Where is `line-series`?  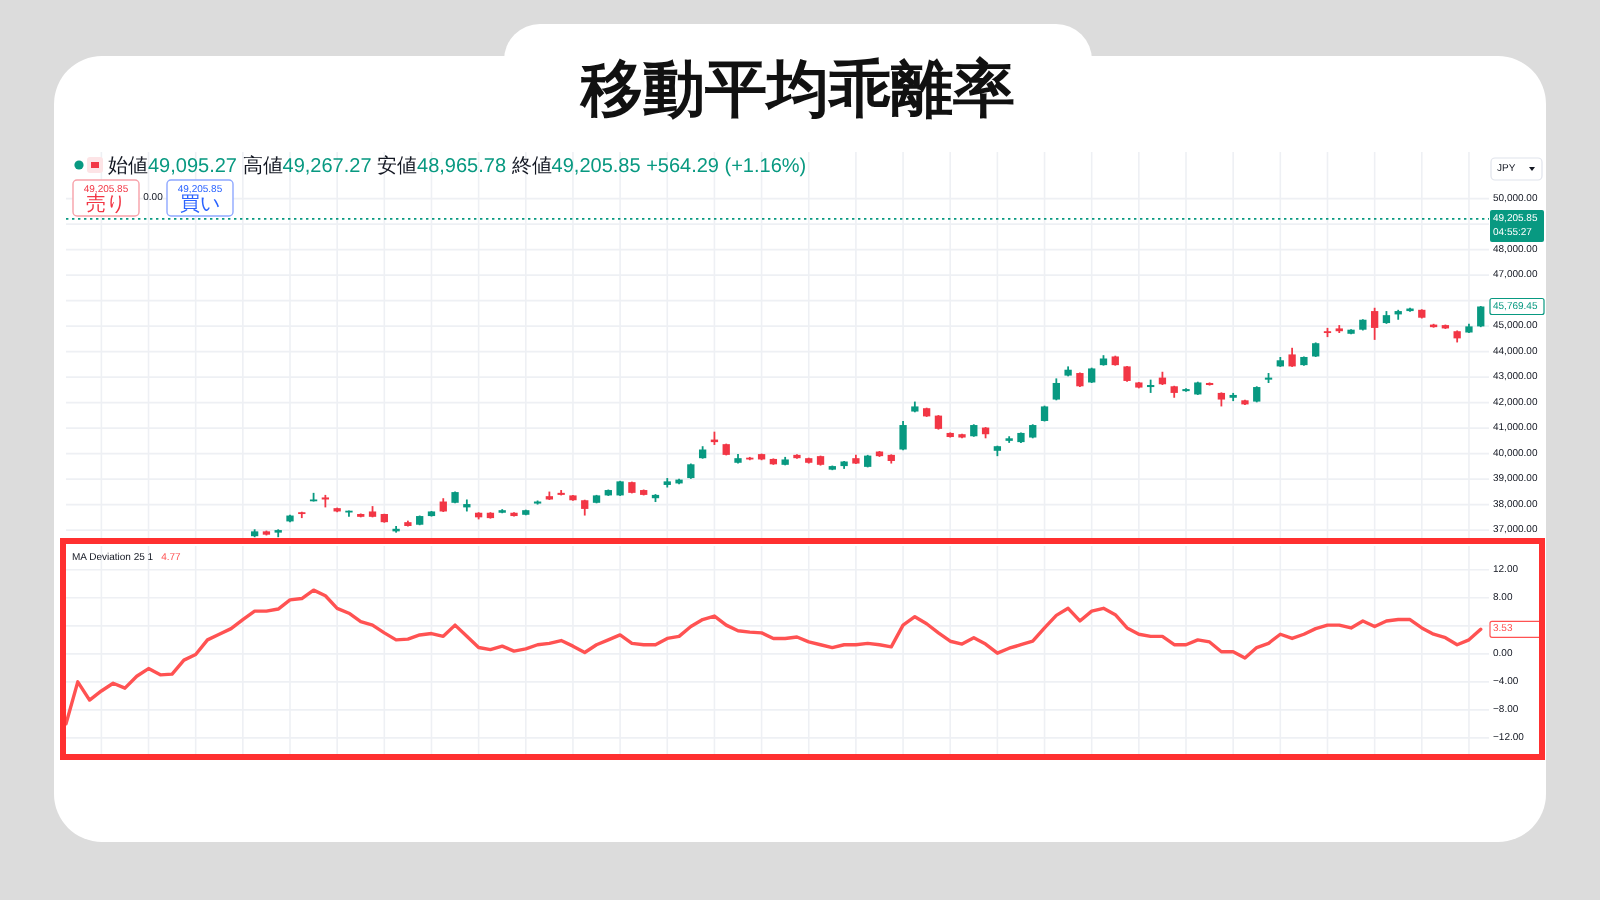
line-series is located at coordinates (774, 657).